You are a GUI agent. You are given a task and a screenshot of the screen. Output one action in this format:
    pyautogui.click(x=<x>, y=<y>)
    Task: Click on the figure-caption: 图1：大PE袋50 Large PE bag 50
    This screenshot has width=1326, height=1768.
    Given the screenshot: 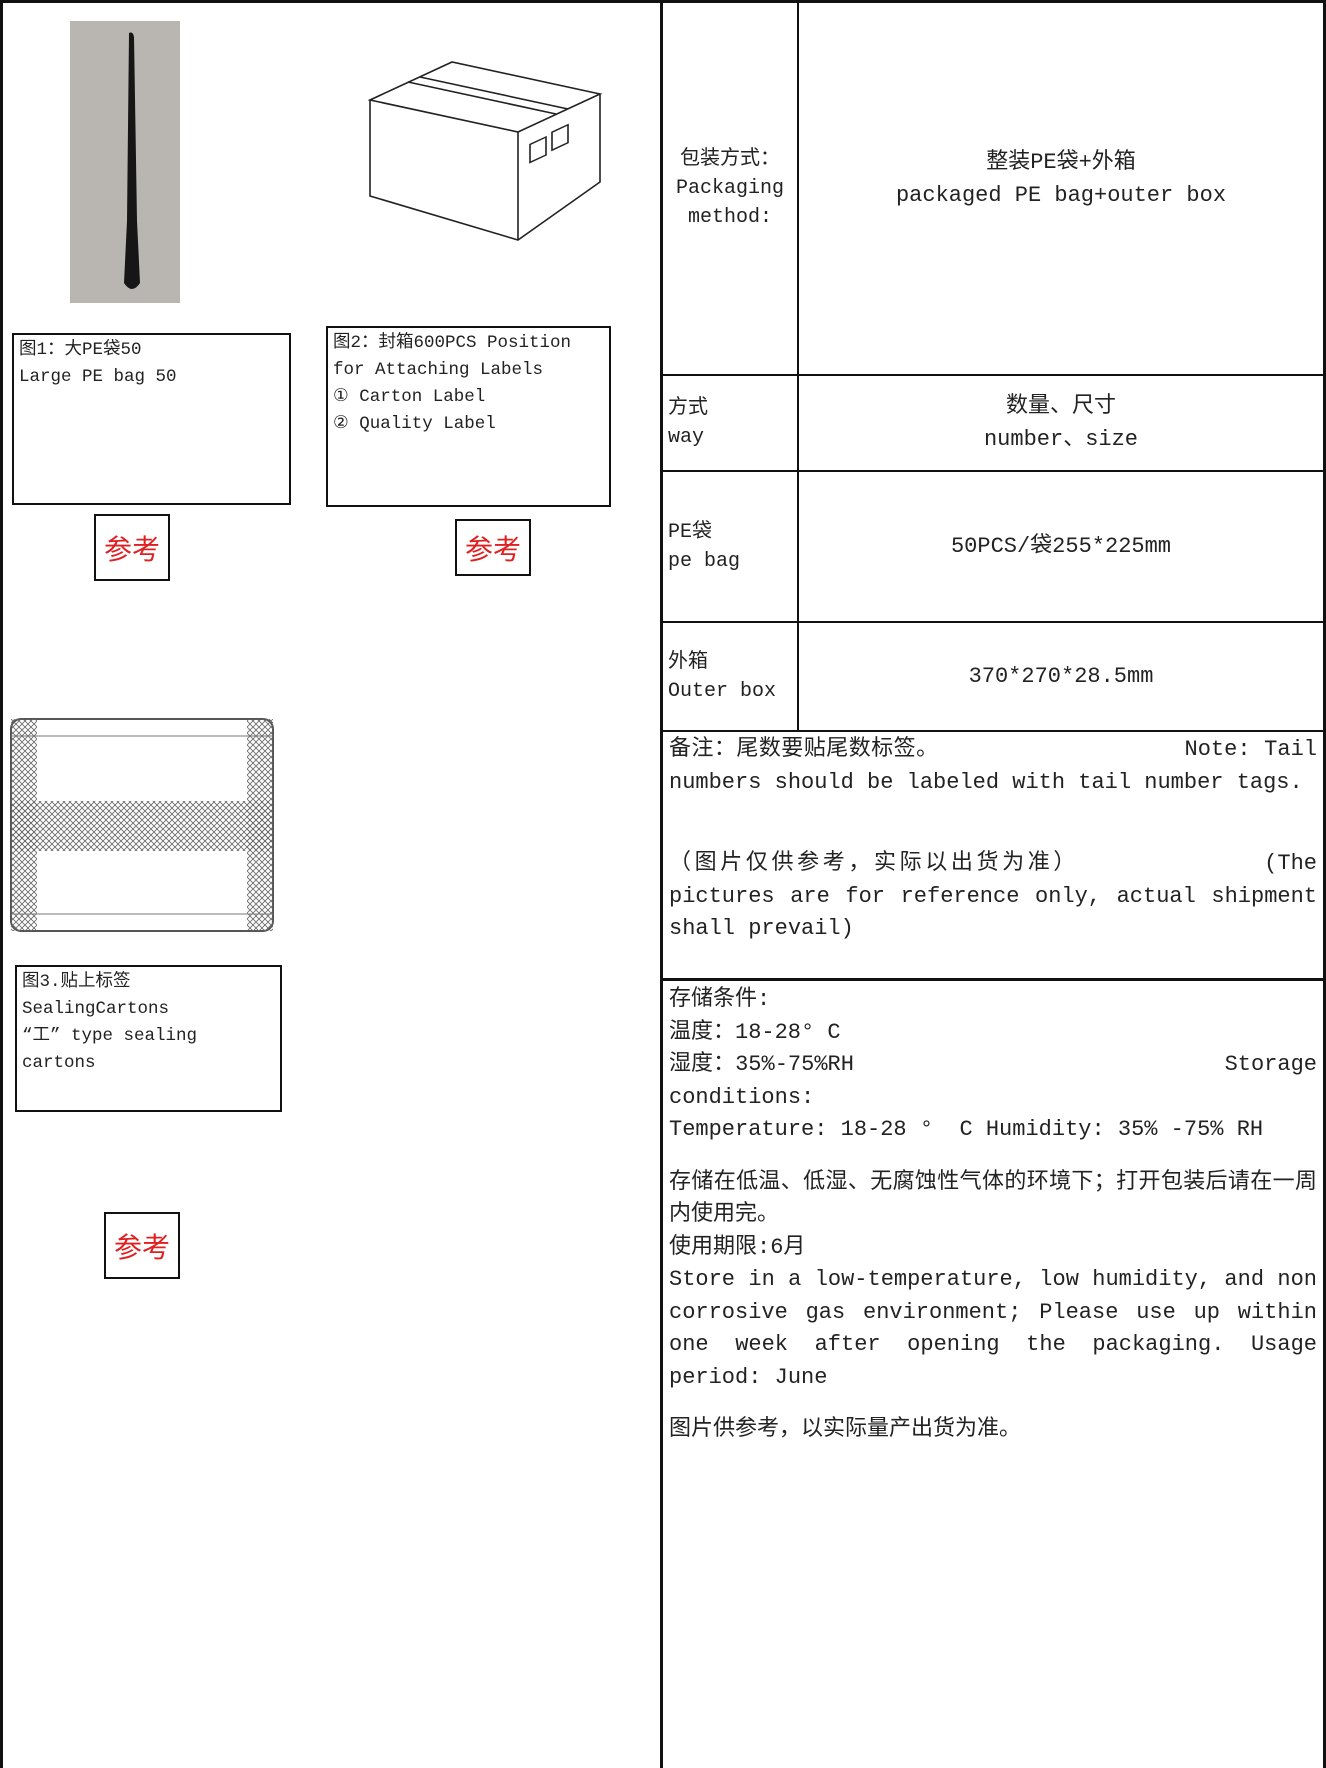 What is the action you would take?
    pyautogui.click(x=151, y=419)
    